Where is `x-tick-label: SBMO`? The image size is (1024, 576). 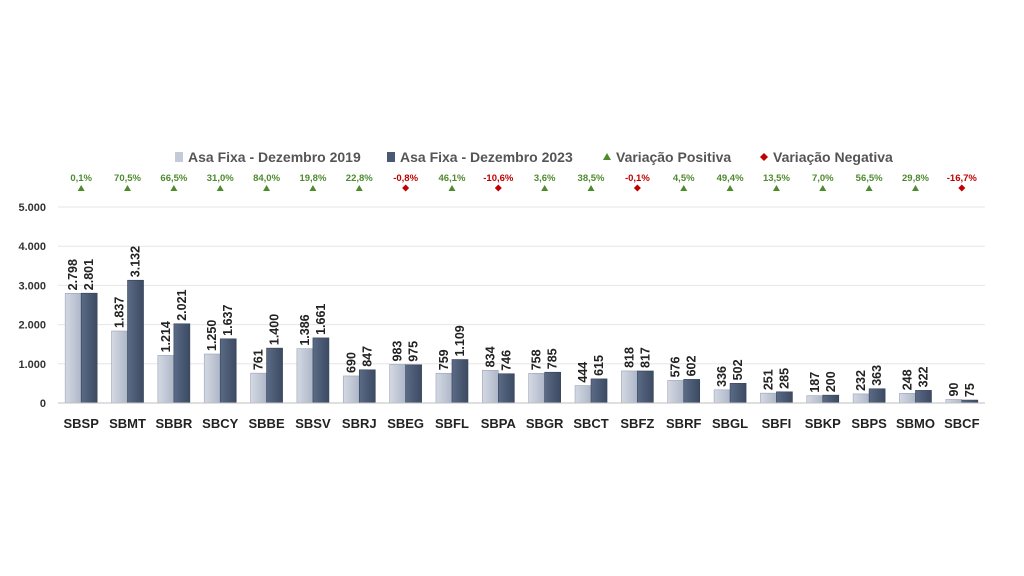
x-tick-label: SBMO is located at coordinates (915, 423).